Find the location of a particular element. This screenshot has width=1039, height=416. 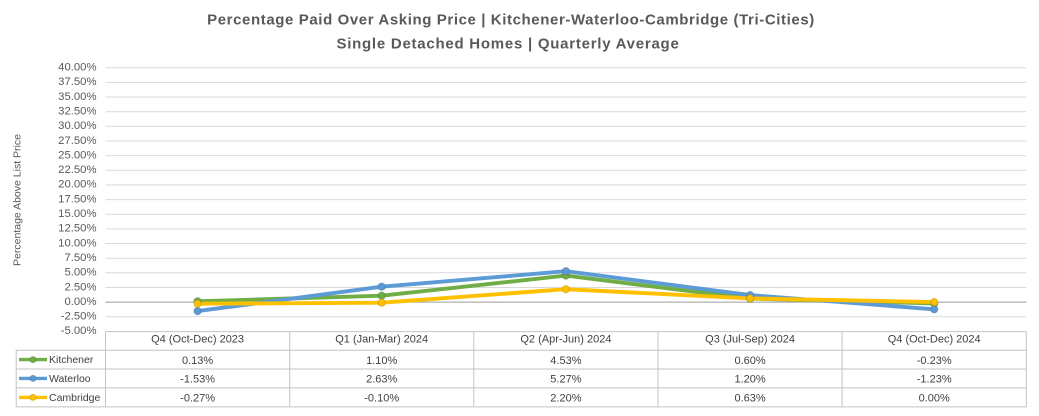

svg-text: 2.63% is located at coordinates (381, 380).